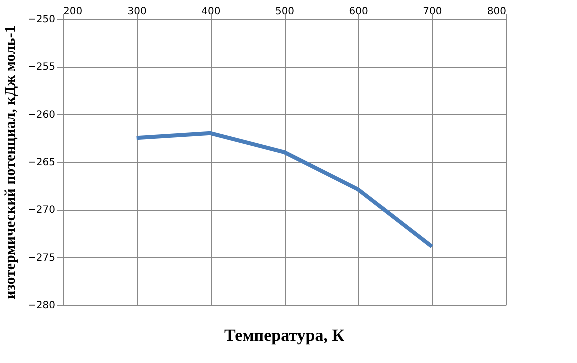 The height and width of the screenshot is (363, 577). I want to click on x-axis-title: Температура, К, so click(285, 335).